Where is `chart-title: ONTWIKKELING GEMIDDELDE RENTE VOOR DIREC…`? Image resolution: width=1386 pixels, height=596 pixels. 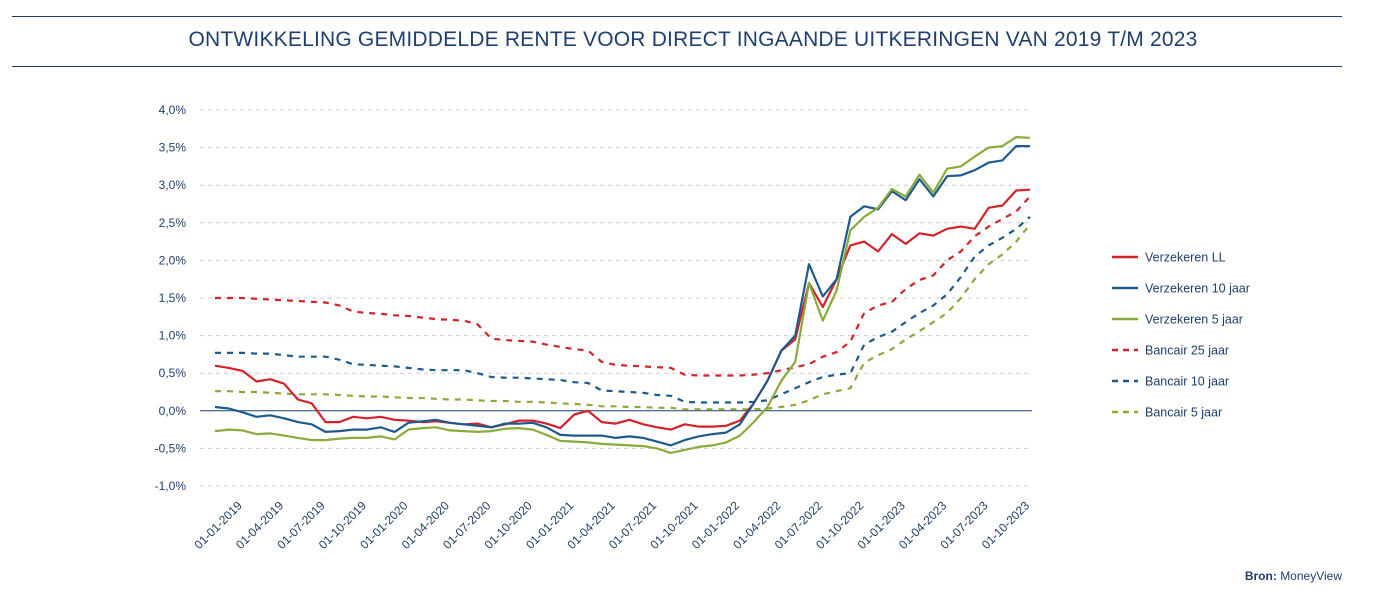
chart-title: ONTWIKKELING GEMIDDELDE RENTE VOOR DIREC… is located at coordinates (693, 39).